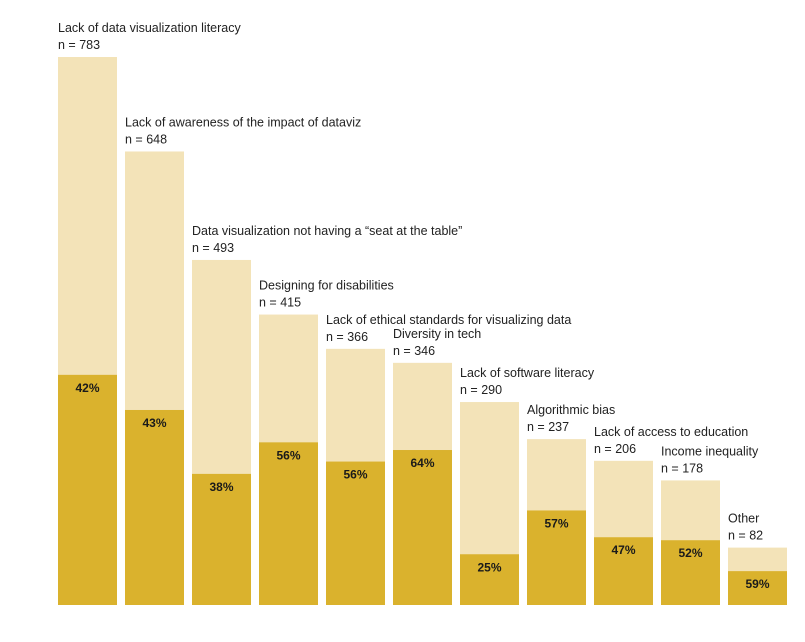  I want to click on percent-label-5: 64%, so click(422, 463).